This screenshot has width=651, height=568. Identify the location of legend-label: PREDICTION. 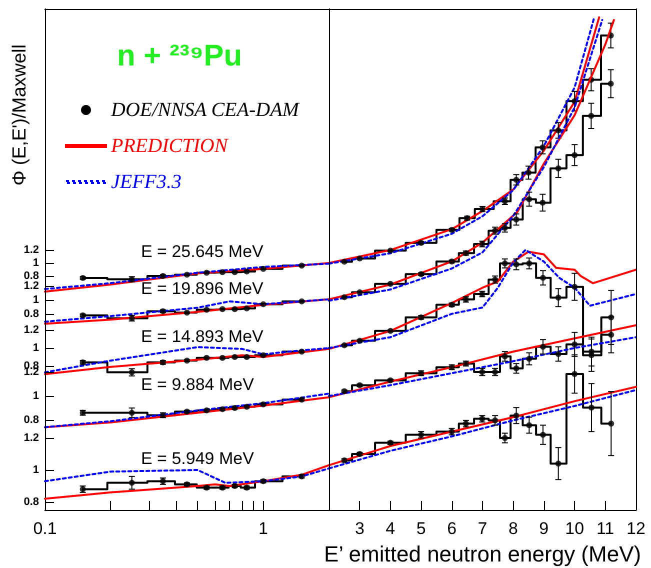
(170, 146).